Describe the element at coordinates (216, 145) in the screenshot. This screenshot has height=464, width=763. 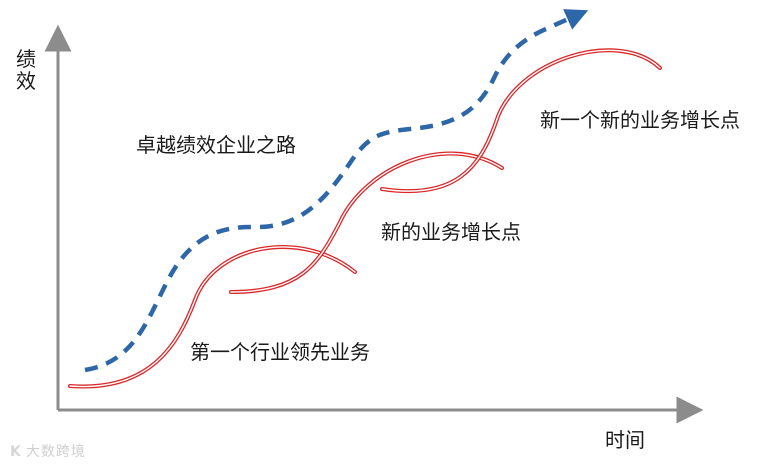
I see `excellence-path-label: 卓越绩效企业之路` at that location.